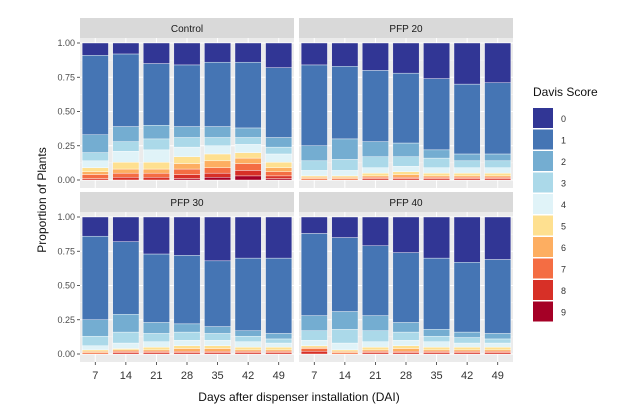 Image resolution: width=625 pixels, height=417 pixels. Describe the element at coordinates (66, 286) in the screenshot. I see `y-tick-label: 0.50` at that location.